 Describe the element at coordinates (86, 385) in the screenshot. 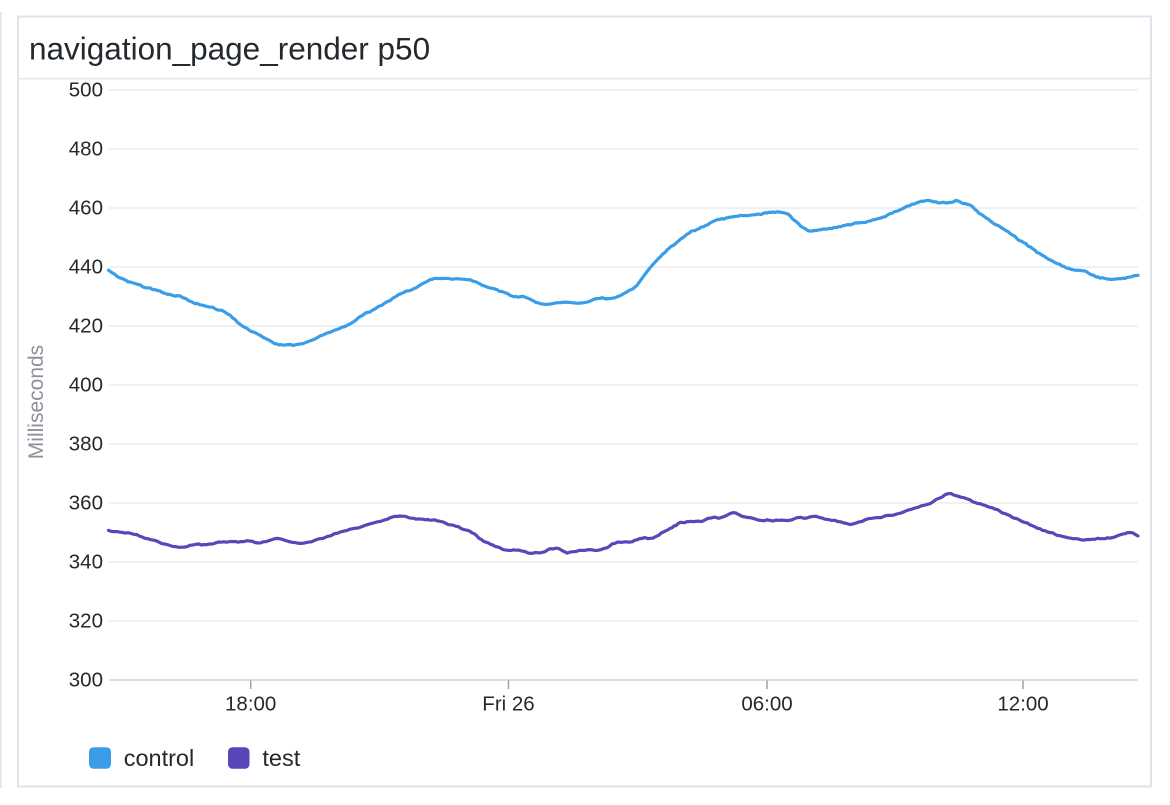

I see `svg-text: 400` at that location.